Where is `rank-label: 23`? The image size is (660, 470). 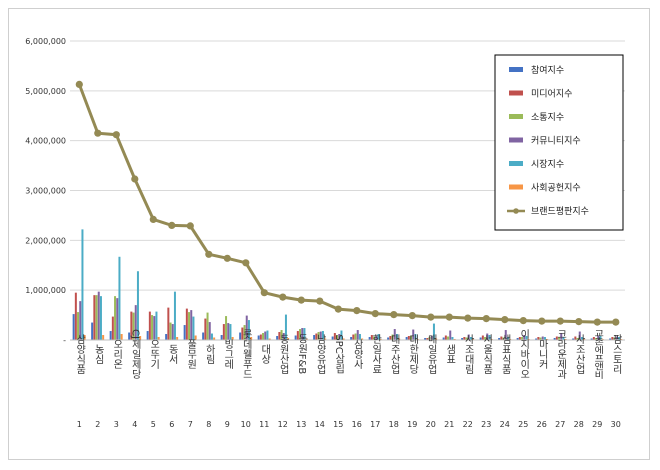
rank-label: 23 is located at coordinates (486, 424).